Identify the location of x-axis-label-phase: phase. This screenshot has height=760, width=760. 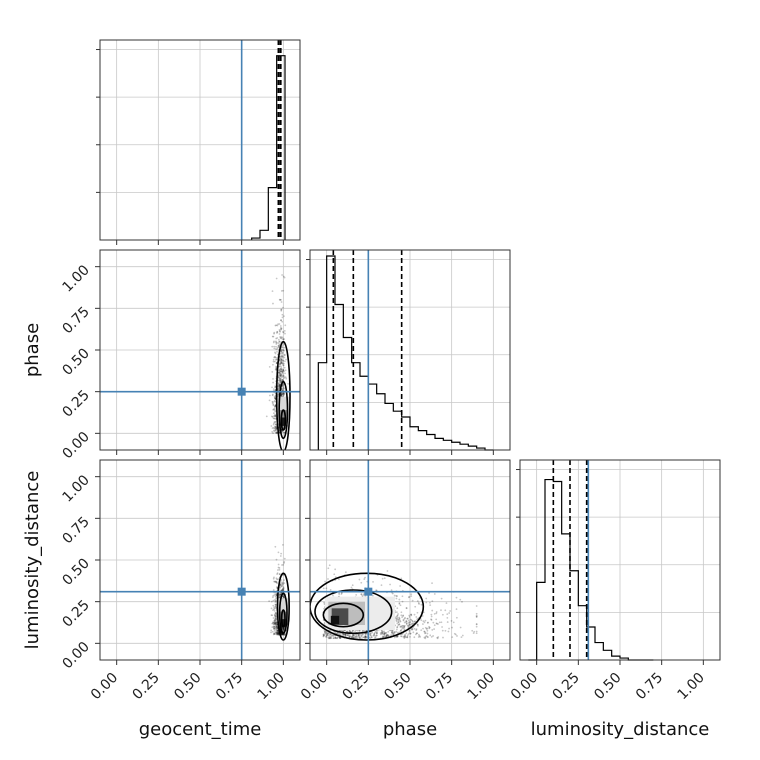
(410, 729).